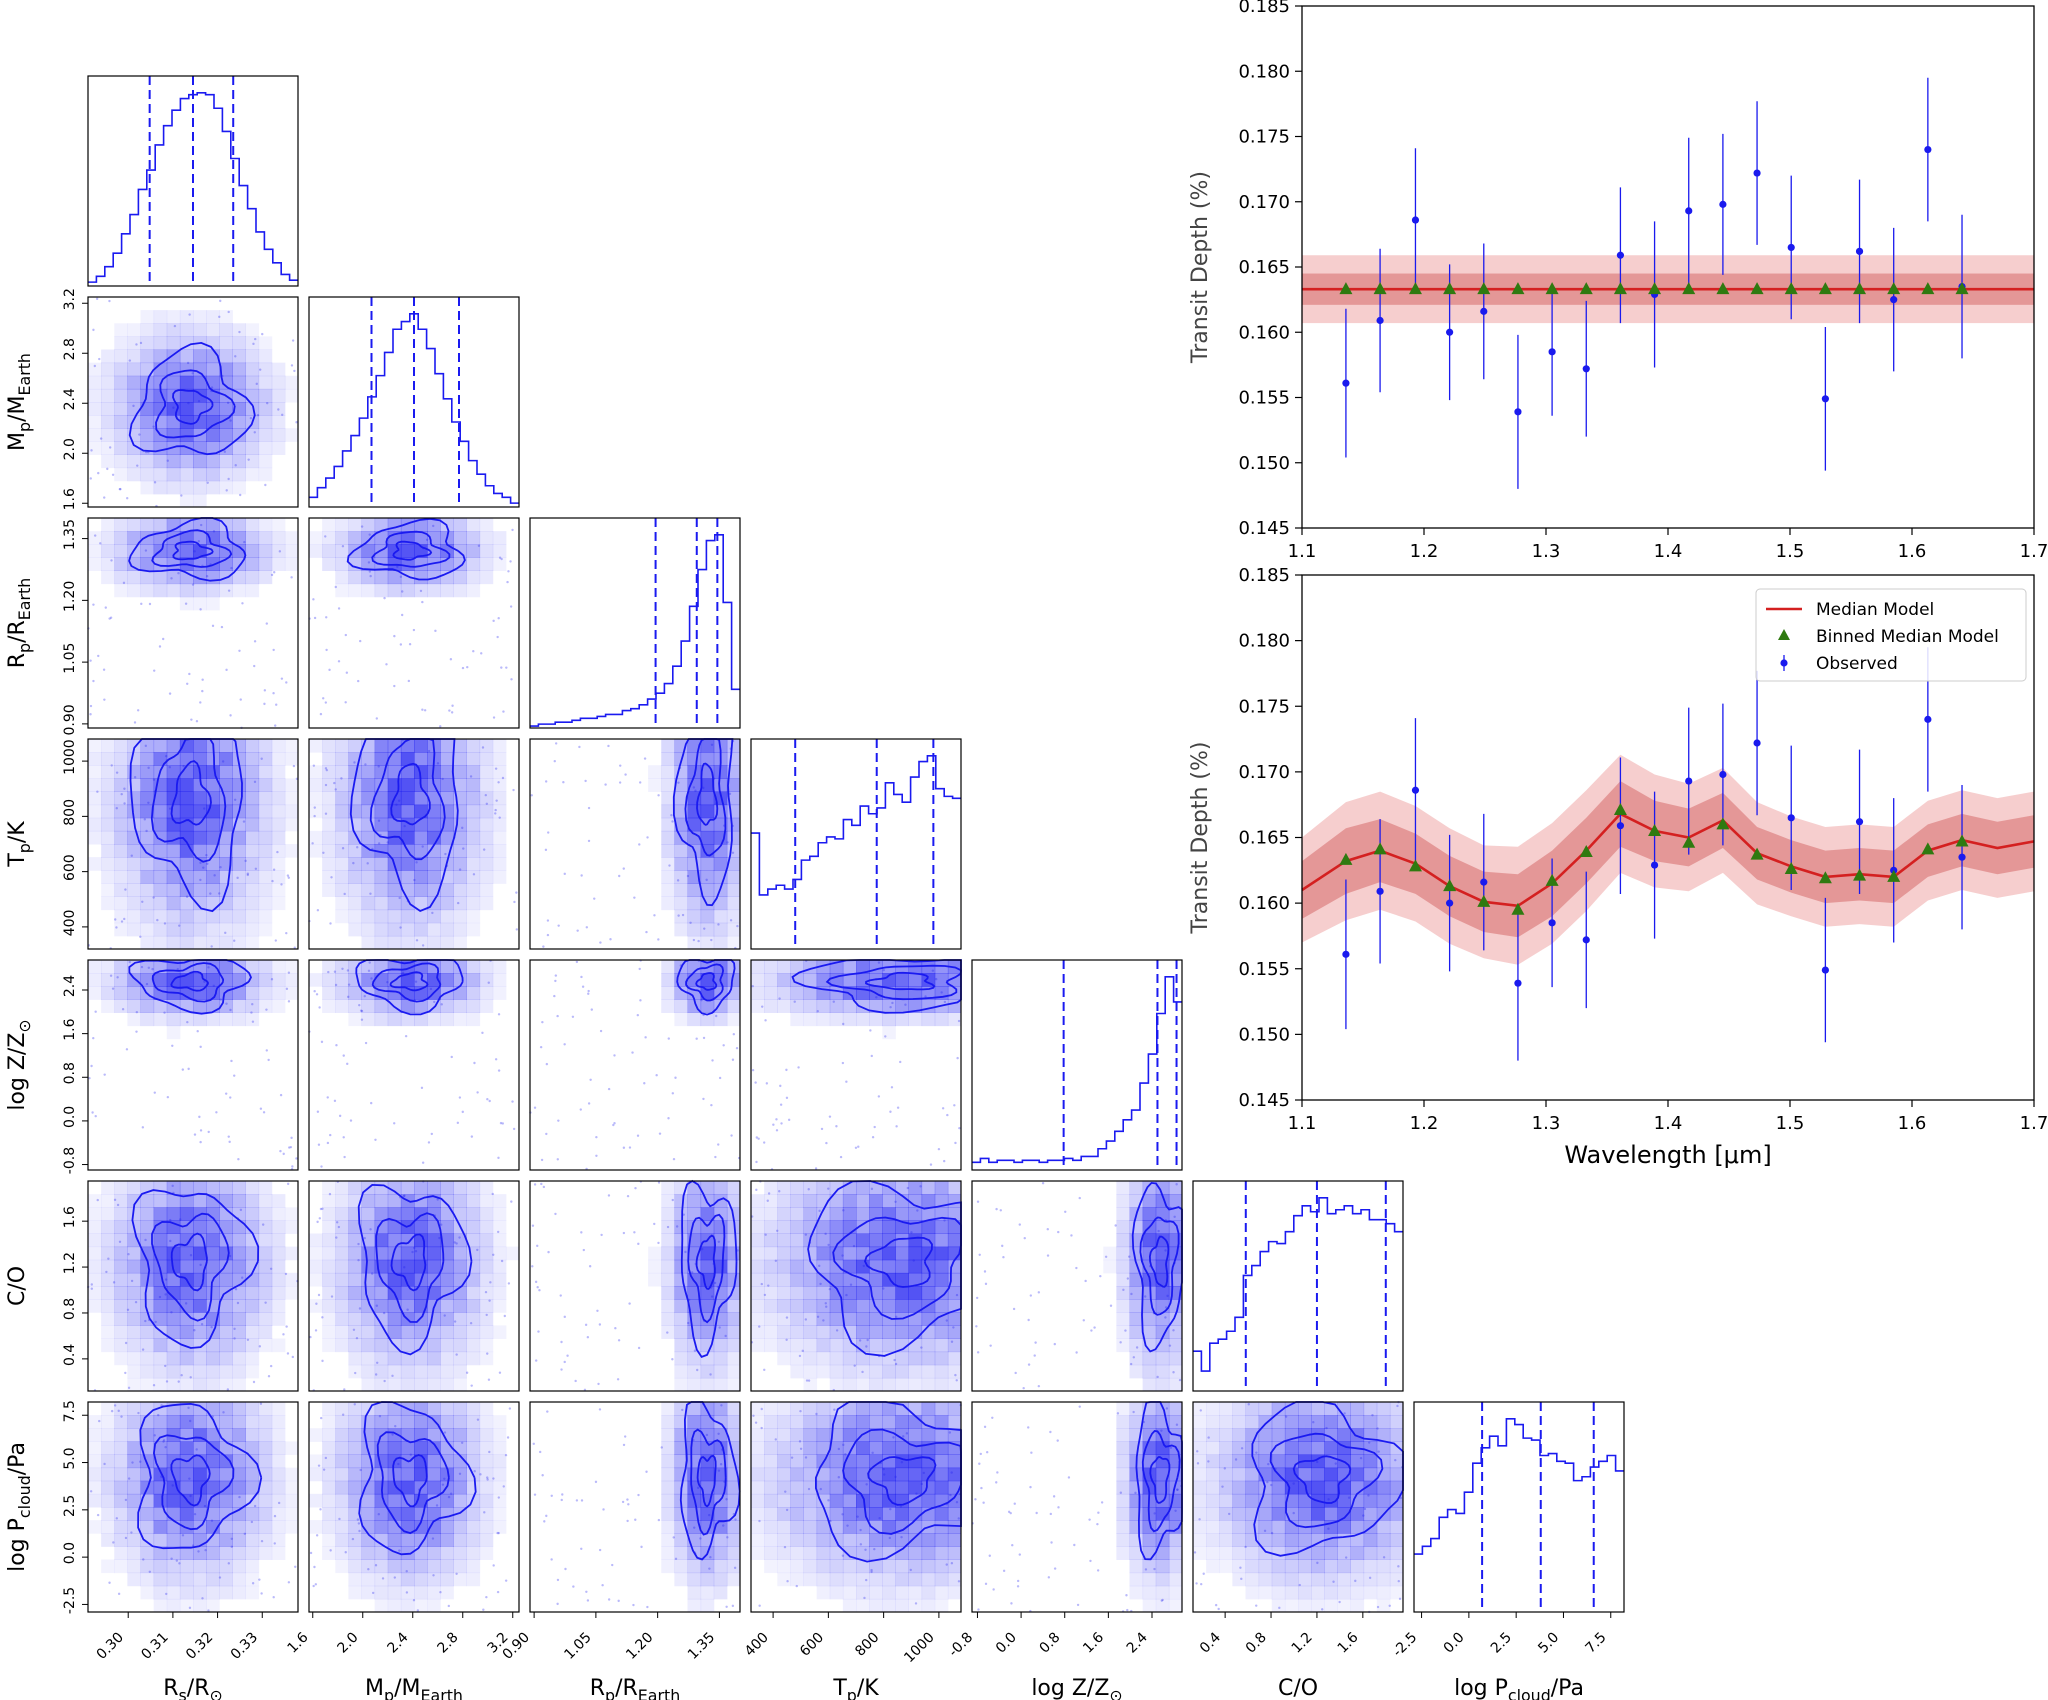  Describe the element at coordinates (1912, 1123) in the screenshot. I see `x-tick-label: 1.6` at that location.